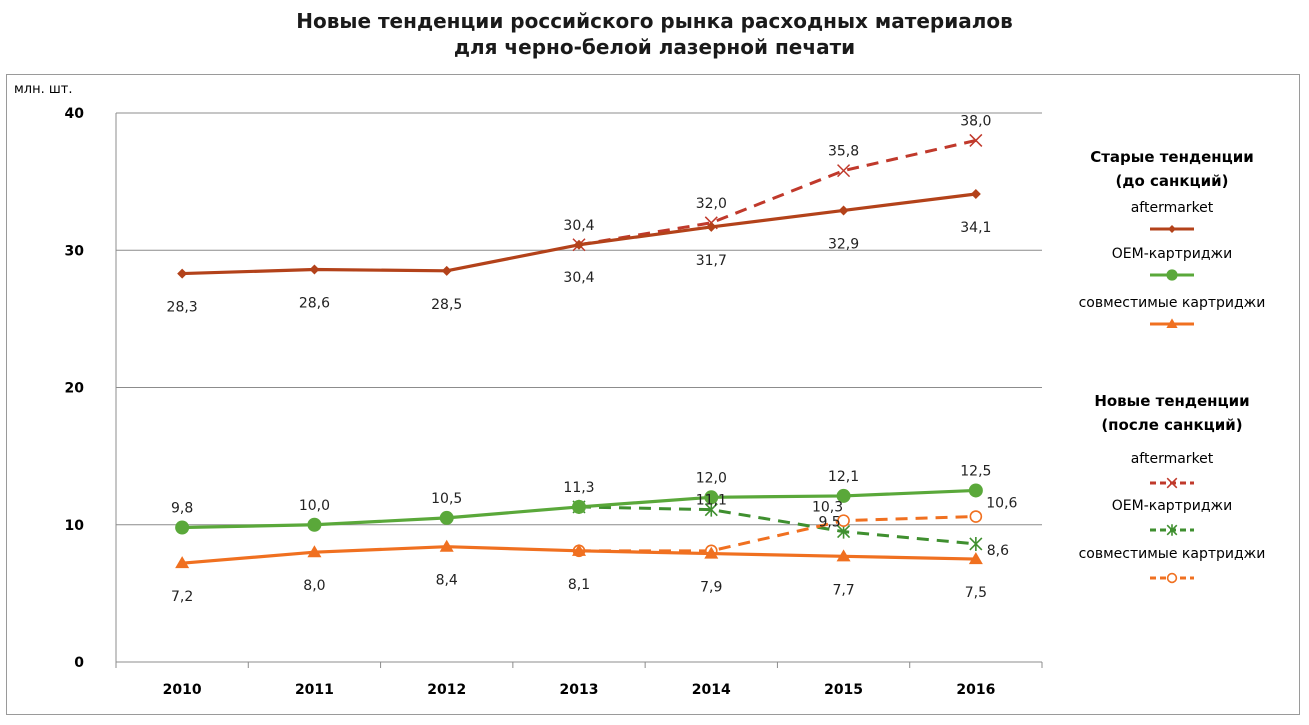 The width and height of the screenshot is (1309, 725). I want to click on x-tick-label: 2013, so click(579, 690).